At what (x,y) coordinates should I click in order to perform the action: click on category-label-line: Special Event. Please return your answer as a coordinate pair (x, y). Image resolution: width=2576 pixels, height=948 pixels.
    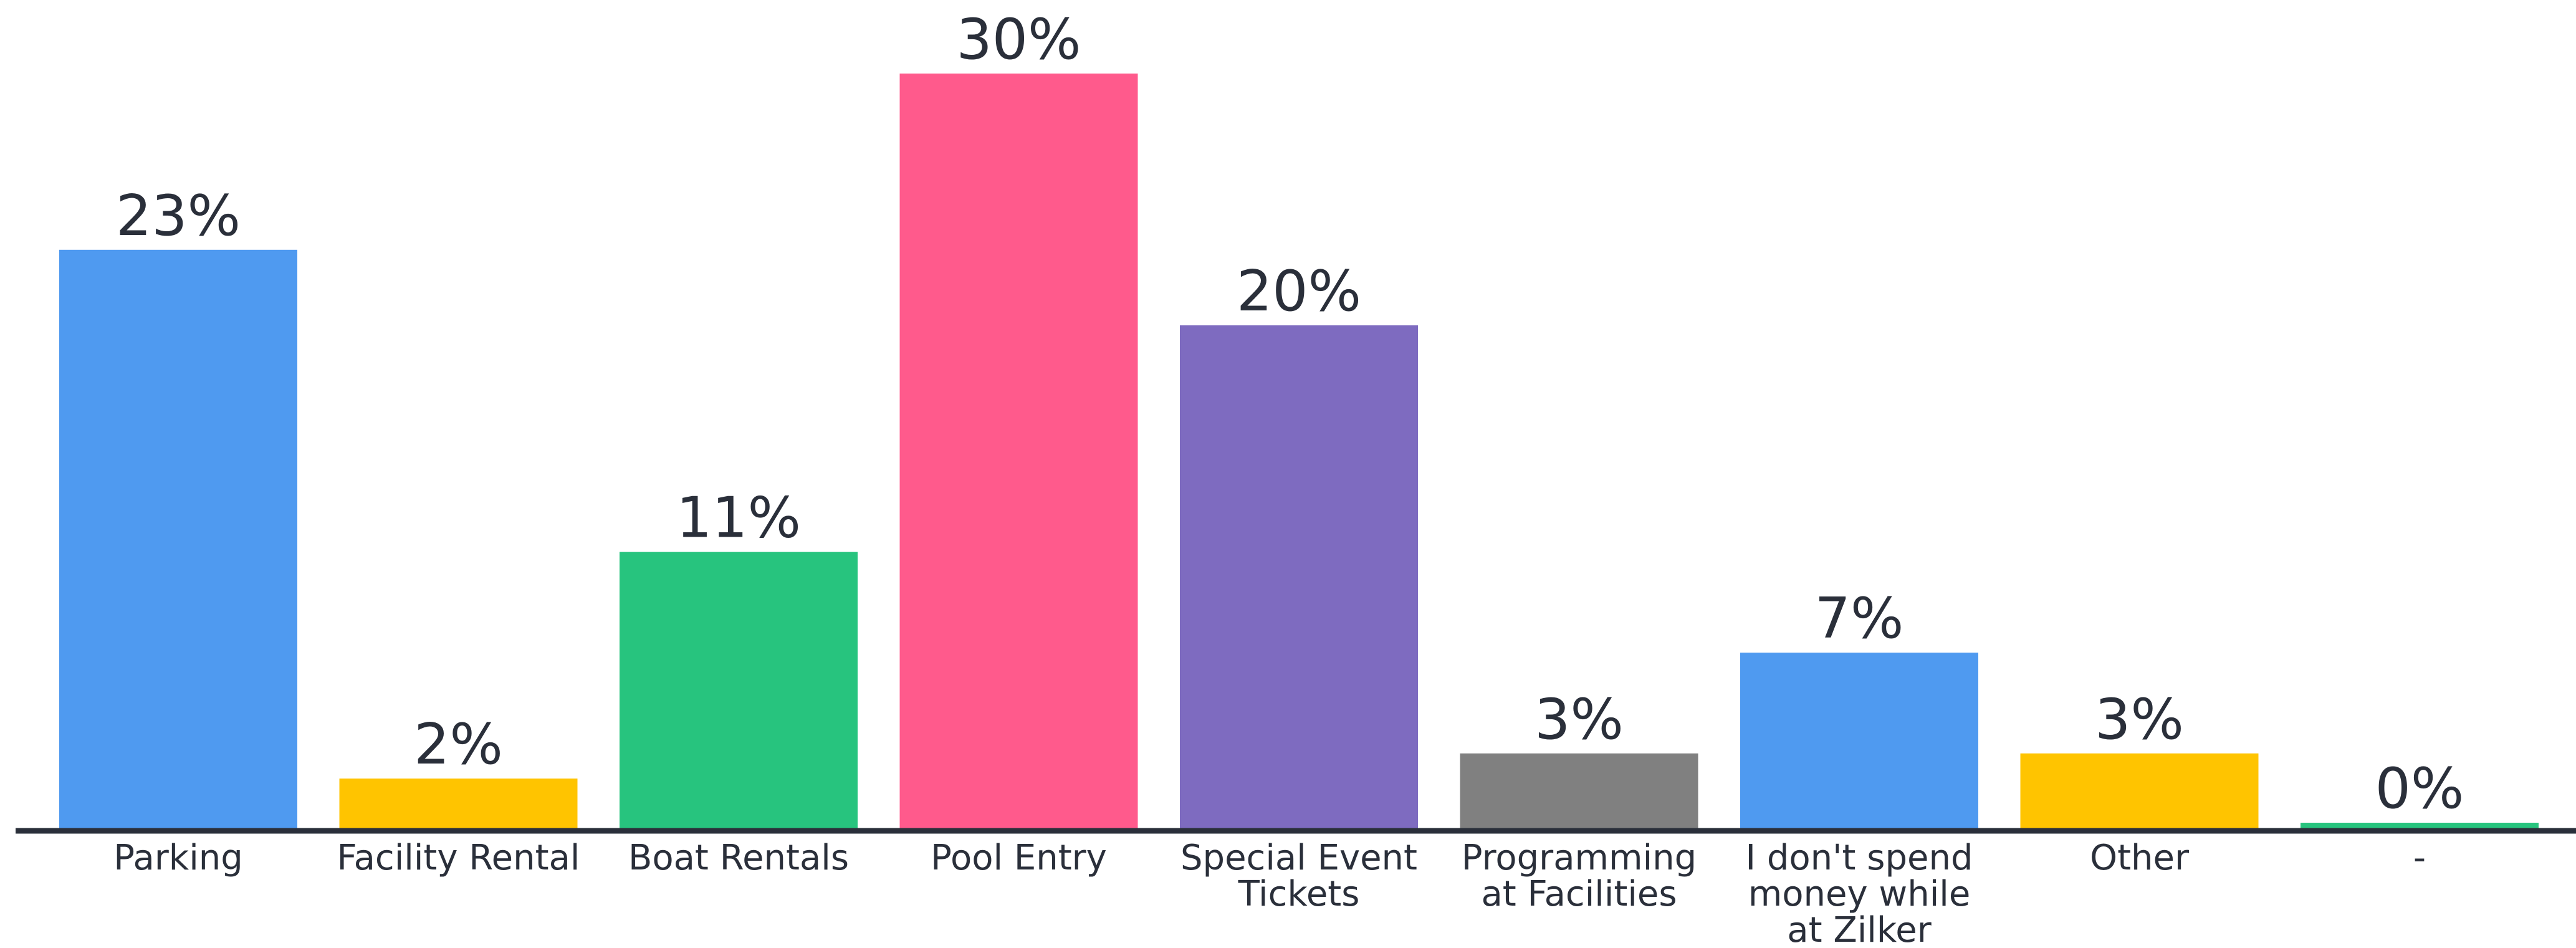
    Looking at the image, I should click on (1299, 858).